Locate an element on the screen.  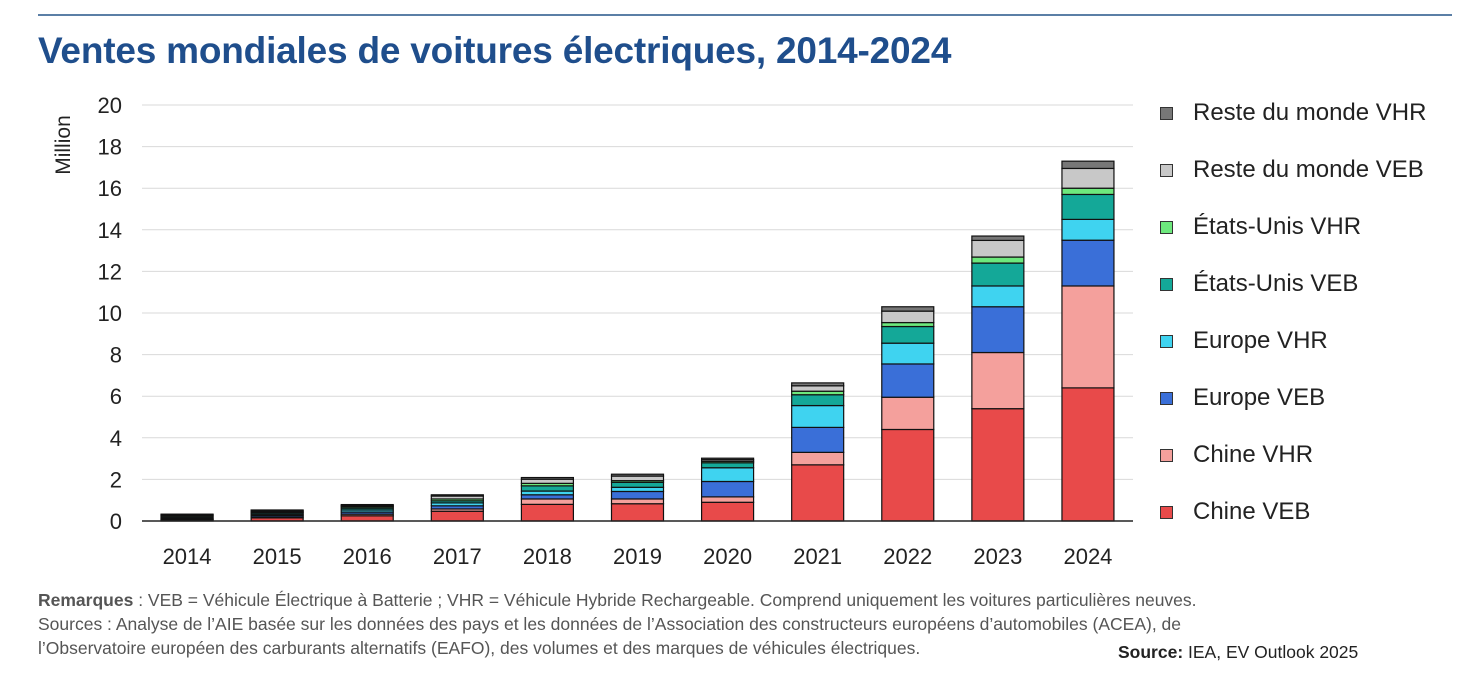
bar-segment-2022-Chine VHR is located at coordinates (908, 413).